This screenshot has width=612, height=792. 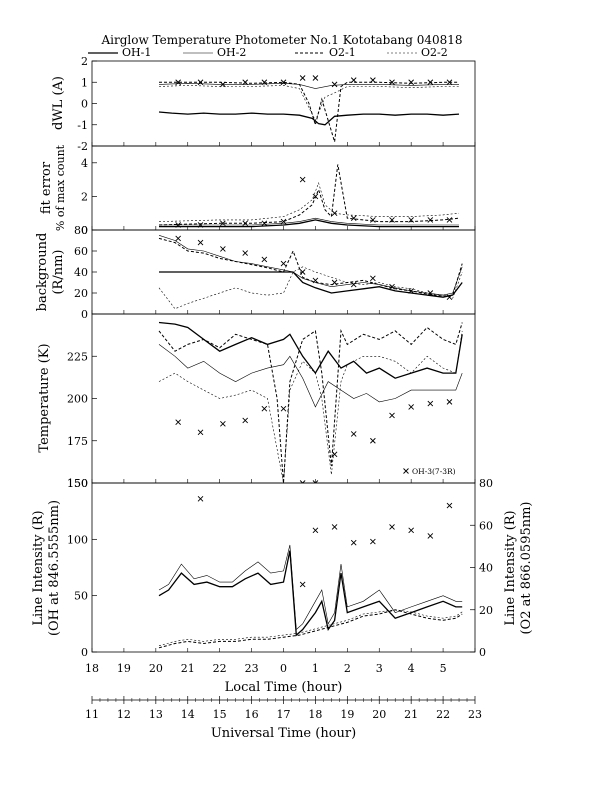 I want to click on panel-frame-fit, so click(x=283, y=188).